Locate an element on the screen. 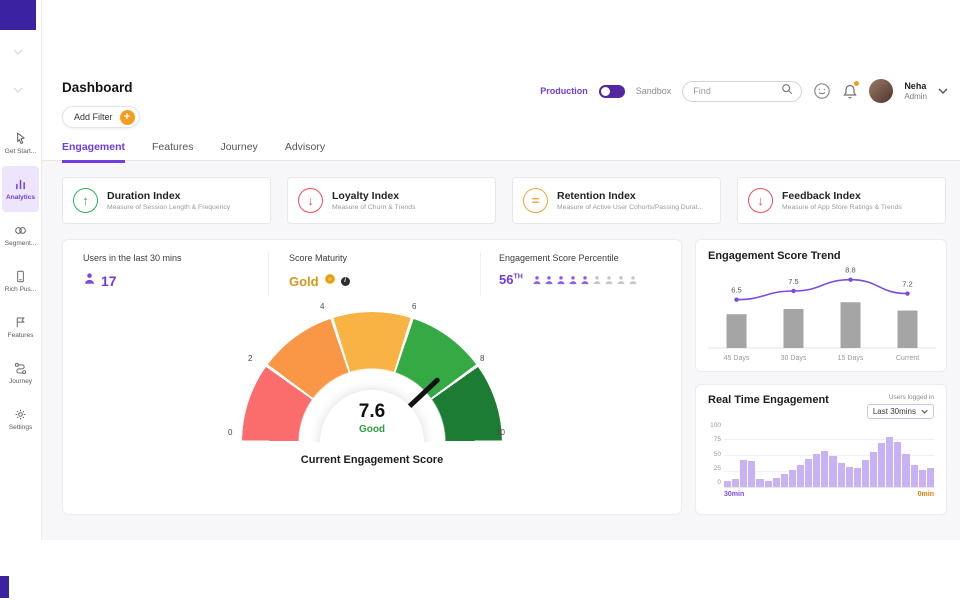 The height and width of the screenshot is (600, 960). realtime-y-tick: 25 is located at coordinates (717, 468).